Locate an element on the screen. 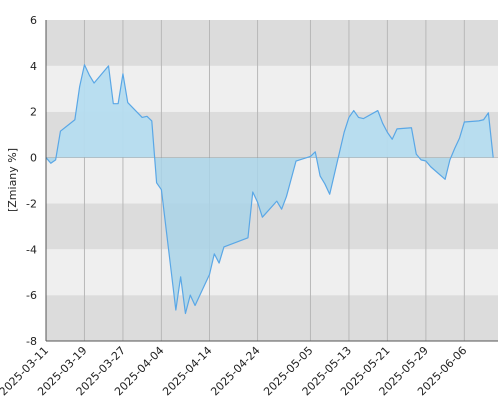 Image resolution: width=500 pixels, height=400 pixels. y-tick-label: 6 is located at coordinates (33, 20).